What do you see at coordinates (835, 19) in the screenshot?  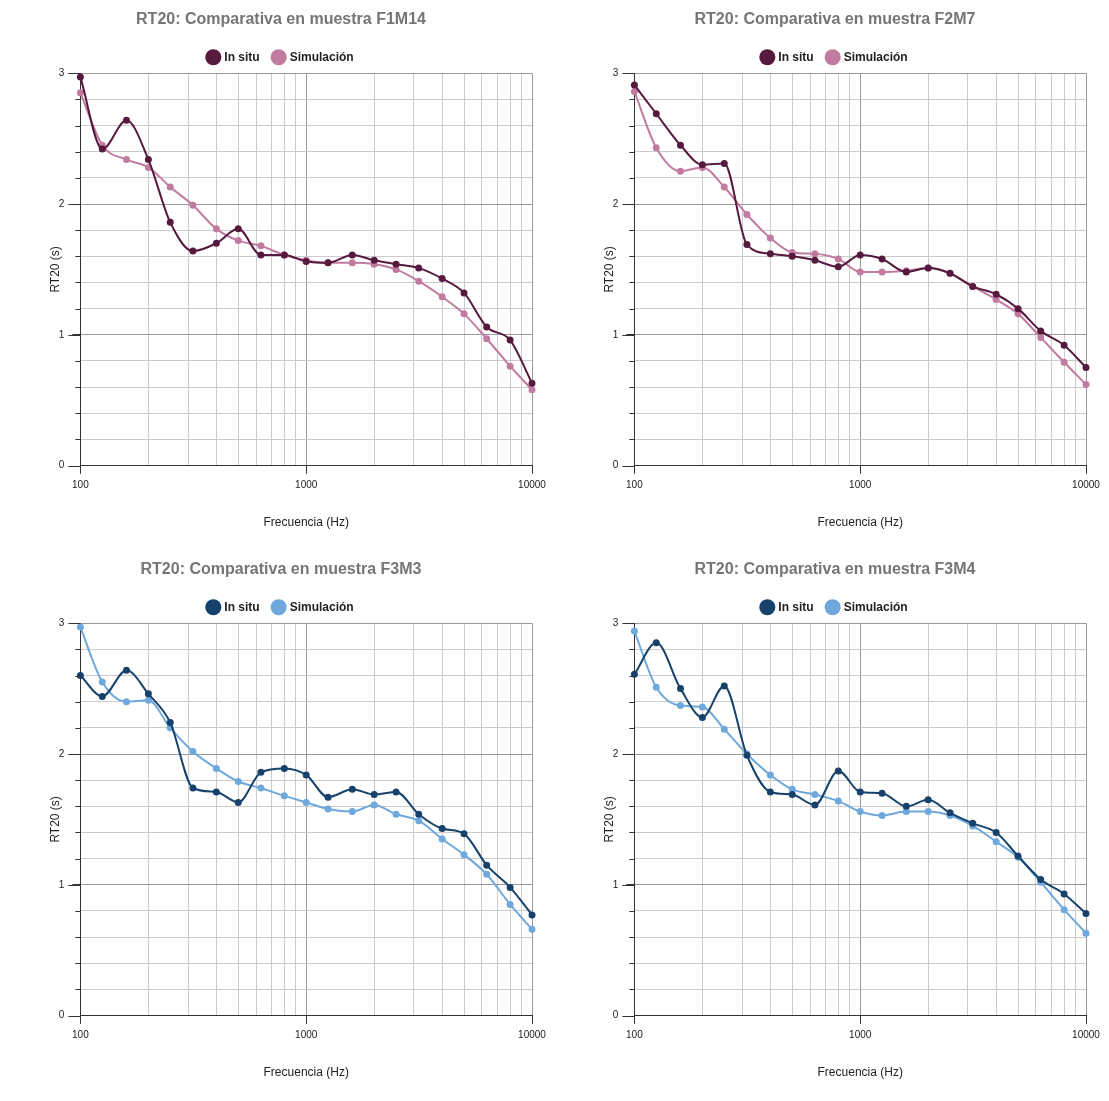 I see `chart-title: RT20: Comparativa en muestra F2M7` at bounding box center [835, 19].